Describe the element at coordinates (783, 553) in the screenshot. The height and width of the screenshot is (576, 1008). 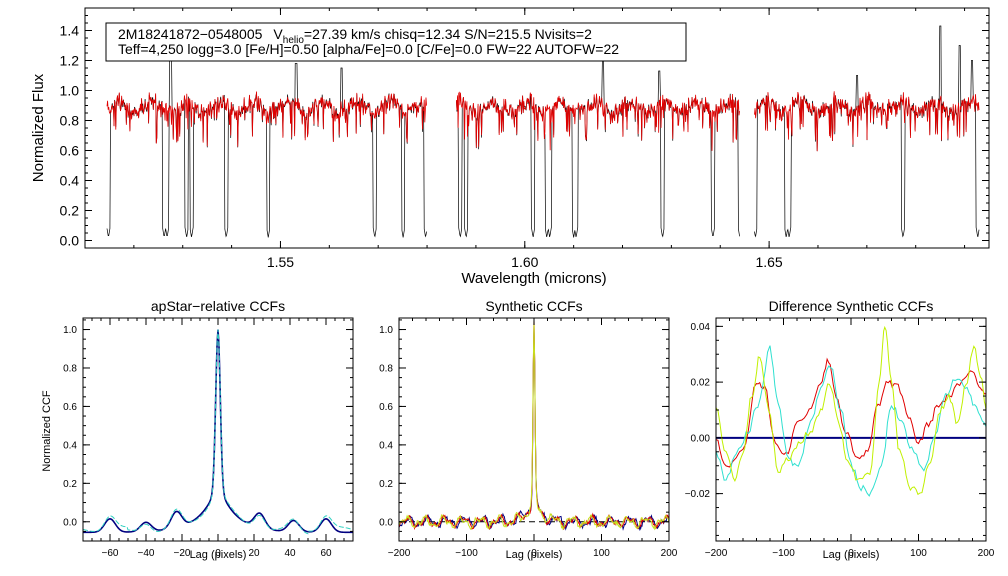
I see `ccf3-xtick-label: −100` at that location.